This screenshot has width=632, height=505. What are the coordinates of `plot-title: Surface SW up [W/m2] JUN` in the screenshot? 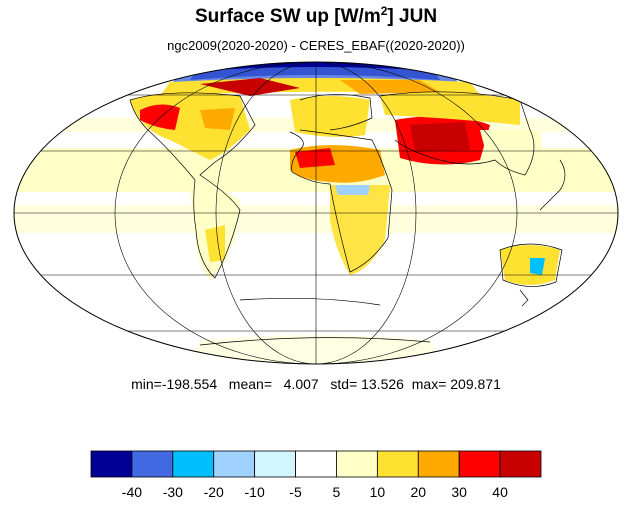 It's located at (316, 15).